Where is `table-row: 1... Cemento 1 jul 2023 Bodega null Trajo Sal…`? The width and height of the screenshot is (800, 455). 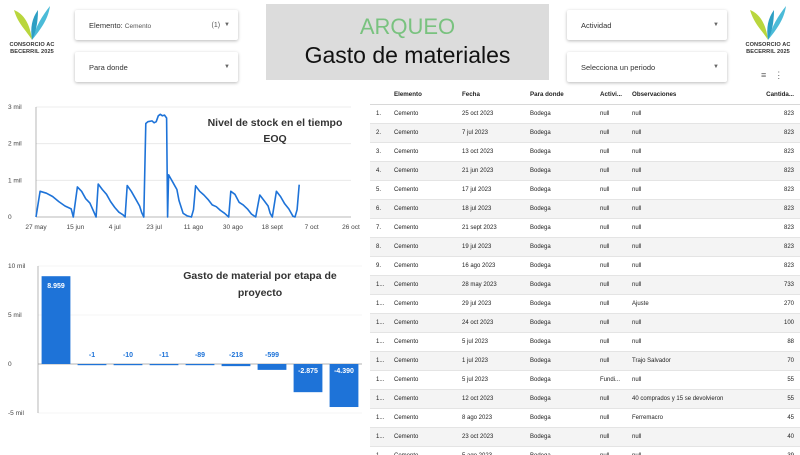 table-row: 1... Cemento 1 jul 2023 Bodega null Trajo Sal… is located at coordinates (585, 361).